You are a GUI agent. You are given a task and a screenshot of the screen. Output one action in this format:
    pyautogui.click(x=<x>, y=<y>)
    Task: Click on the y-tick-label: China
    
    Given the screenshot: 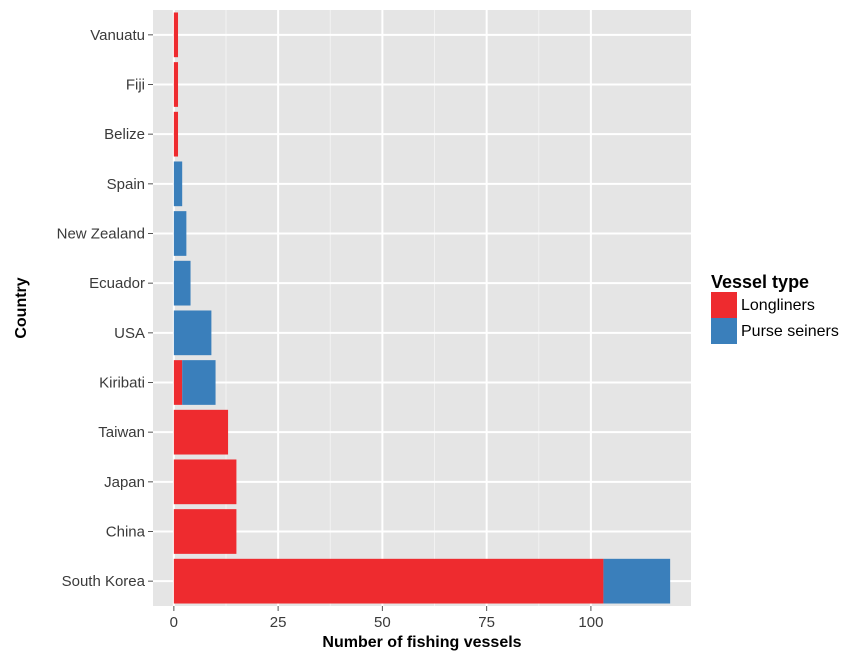 What is the action you would take?
    pyautogui.click(x=126, y=532)
    